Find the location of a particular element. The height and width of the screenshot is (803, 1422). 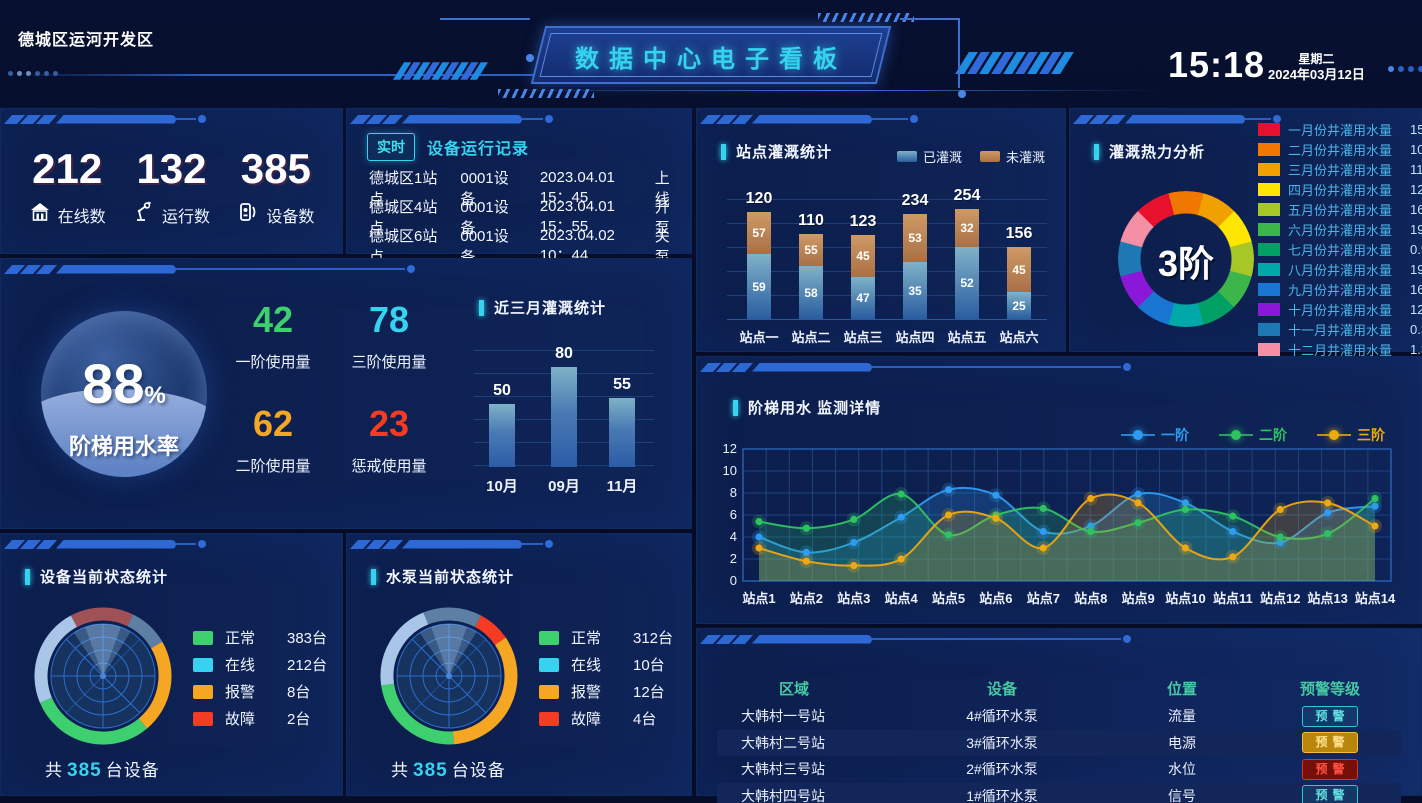

status-legend-item-故障: 故障 4台 is located at coordinates (606, 718).